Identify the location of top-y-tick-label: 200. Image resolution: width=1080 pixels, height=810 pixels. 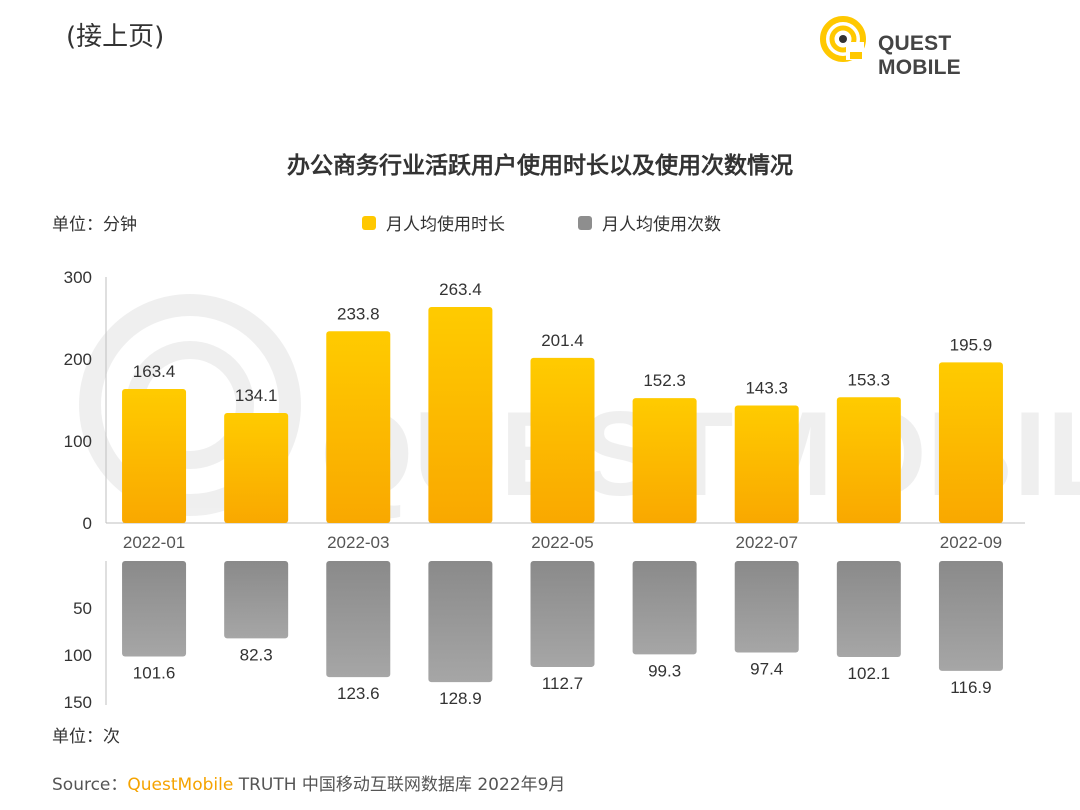
(78, 359).